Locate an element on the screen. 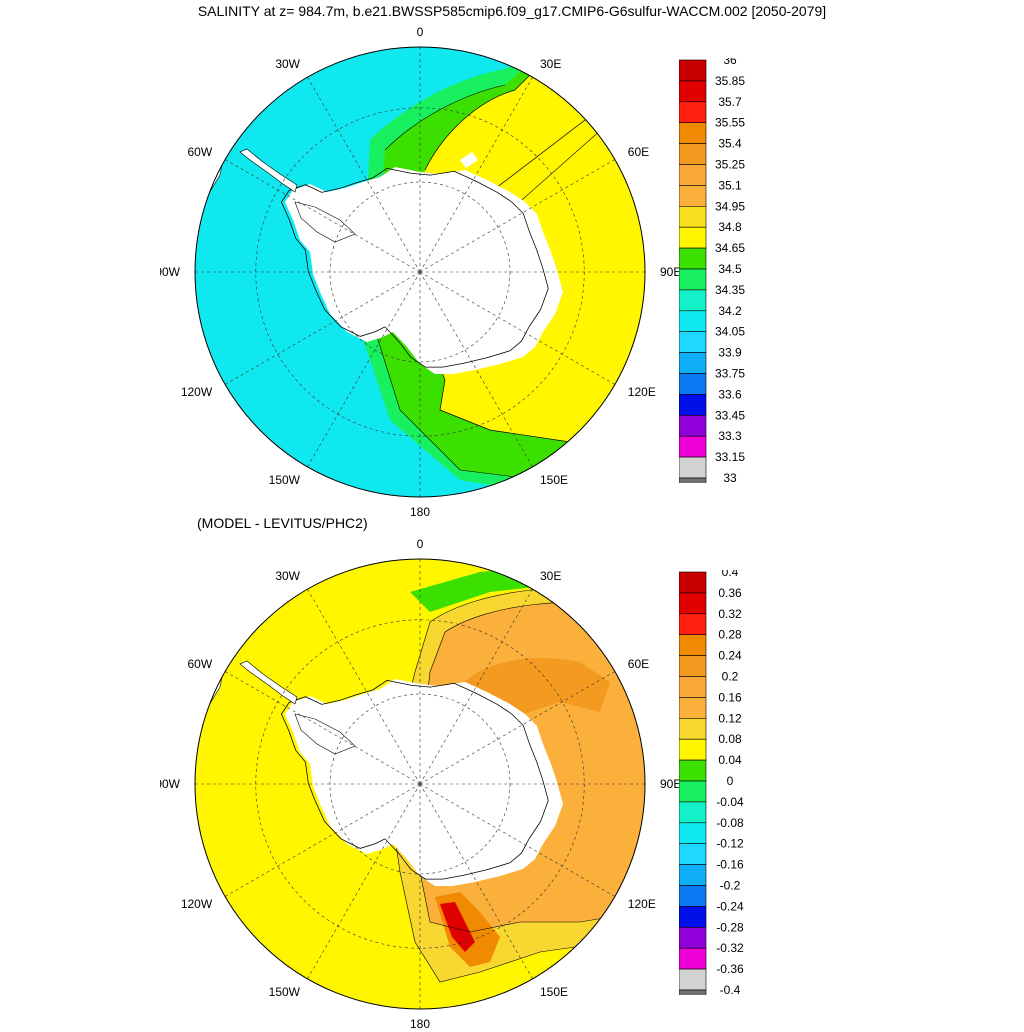 This screenshot has height=1032, width=1024. difference-colorbar-label: 0.32 is located at coordinates (730, 614).